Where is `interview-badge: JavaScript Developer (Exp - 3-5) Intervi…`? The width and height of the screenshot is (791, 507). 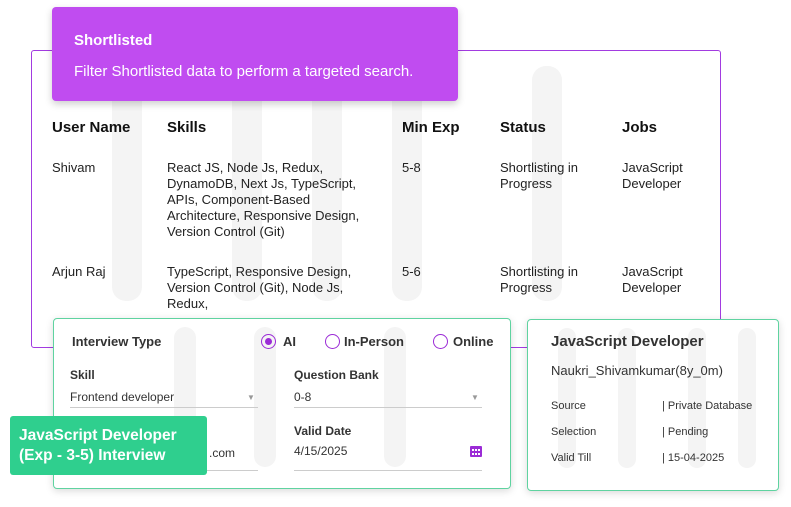
interview-badge: JavaScript Developer (Exp - 3-5) Intervi… is located at coordinates (108, 445).